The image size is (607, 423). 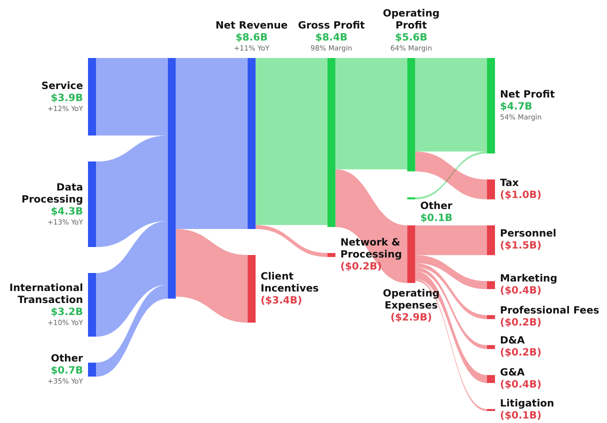 I want to click on category-label: Net Revenue, so click(x=251, y=26).